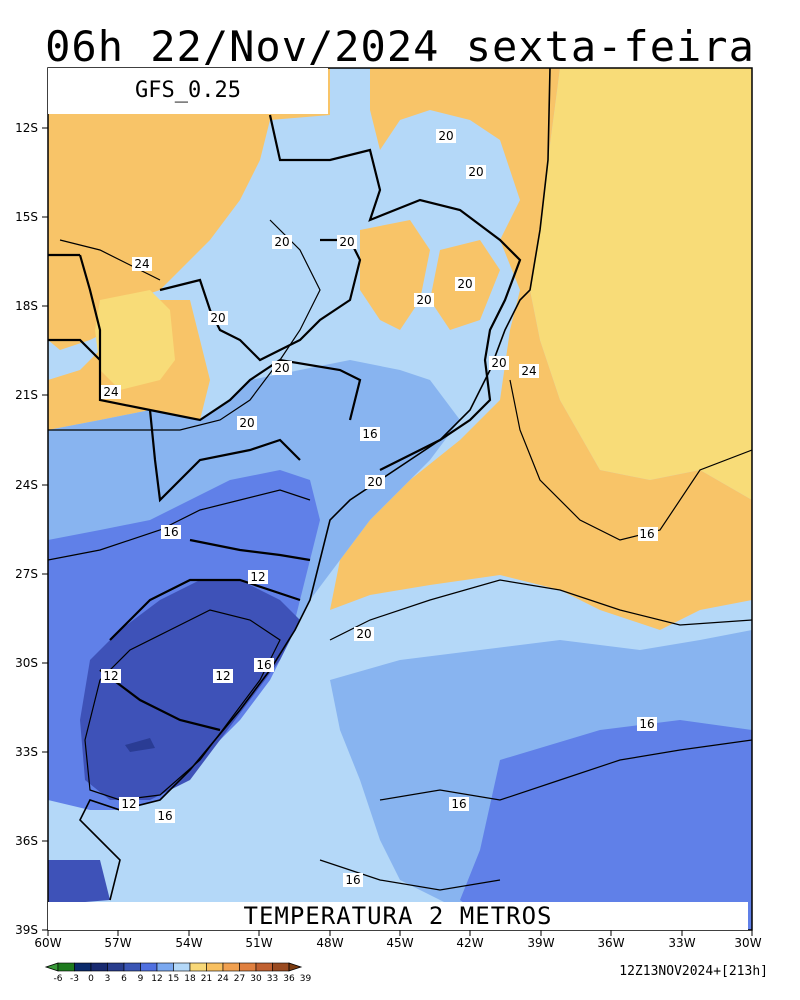 This screenshot has height=1000, width=800. What do you see at coordinates (289, 979) in the screenshot?
I see `colorbar-tick-label: 36` at bounding box center [289, 979].